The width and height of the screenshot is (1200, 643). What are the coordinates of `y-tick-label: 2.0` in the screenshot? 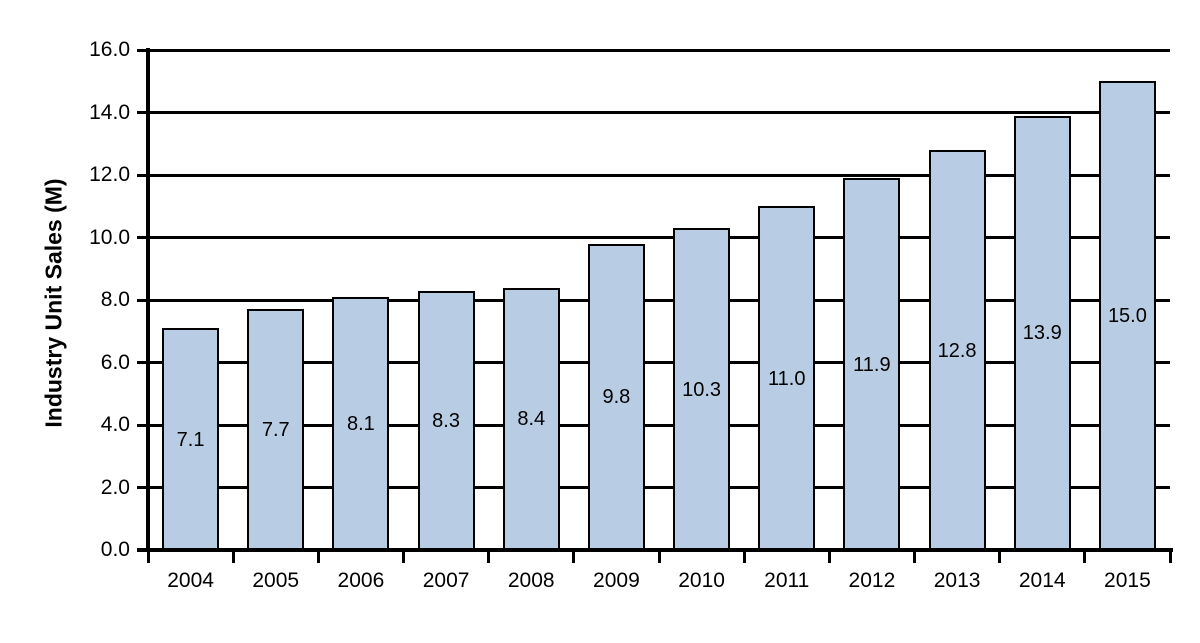 It's located at (115, 487).